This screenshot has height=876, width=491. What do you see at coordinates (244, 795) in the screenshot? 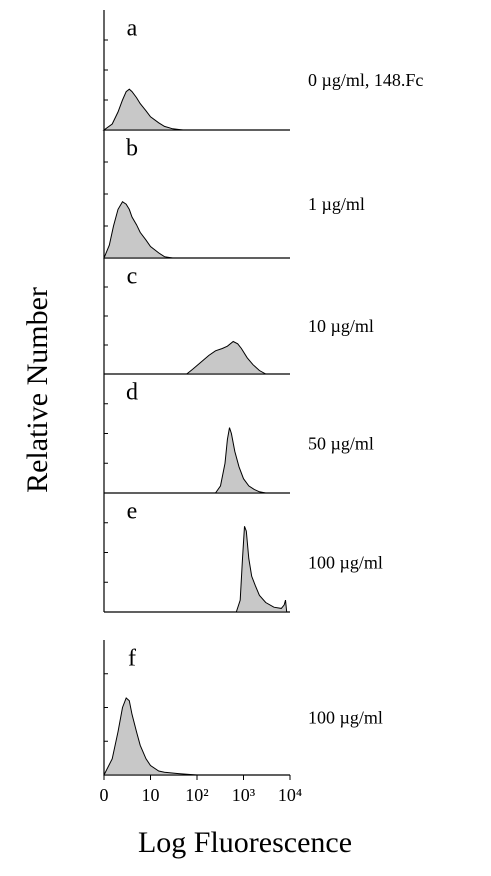
I see `x-tick-label: 10³` at bounding box center [244, 795].